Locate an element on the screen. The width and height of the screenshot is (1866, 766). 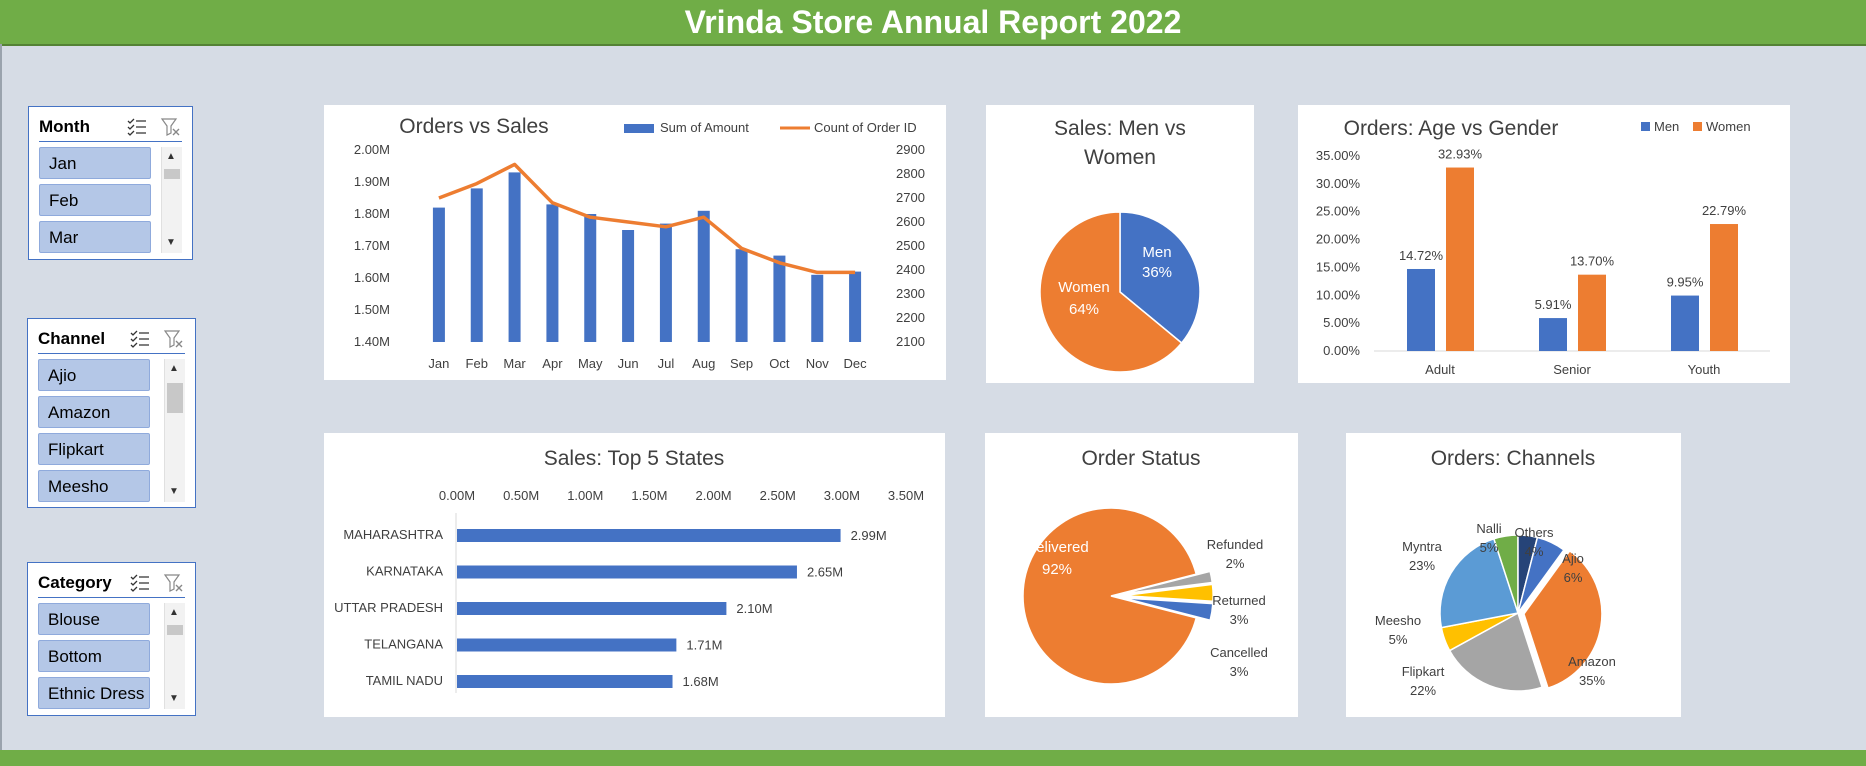
bar-amount-feb is located at coordinates (476, 265).